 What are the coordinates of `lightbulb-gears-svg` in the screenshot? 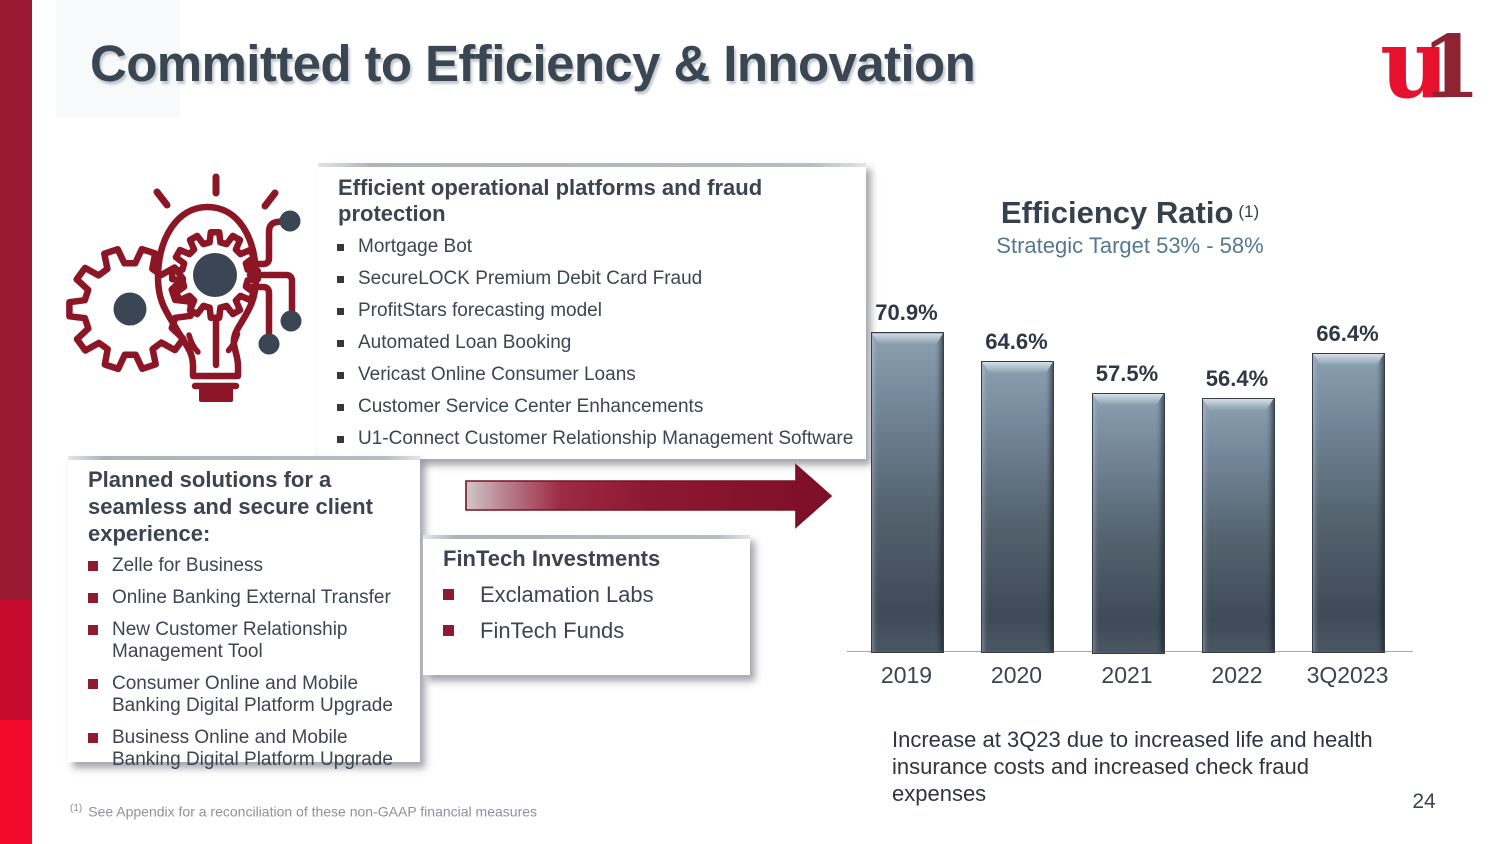 It's located at (184, 287).